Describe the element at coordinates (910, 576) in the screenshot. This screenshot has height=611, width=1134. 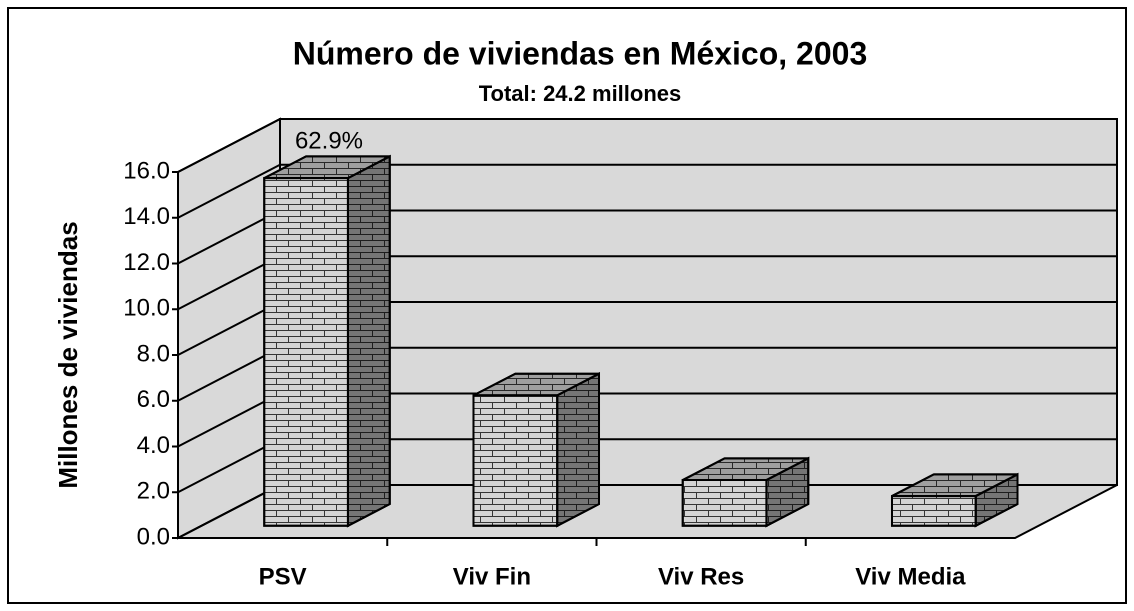
I see `x-tick-label: Viv Media` at that location.